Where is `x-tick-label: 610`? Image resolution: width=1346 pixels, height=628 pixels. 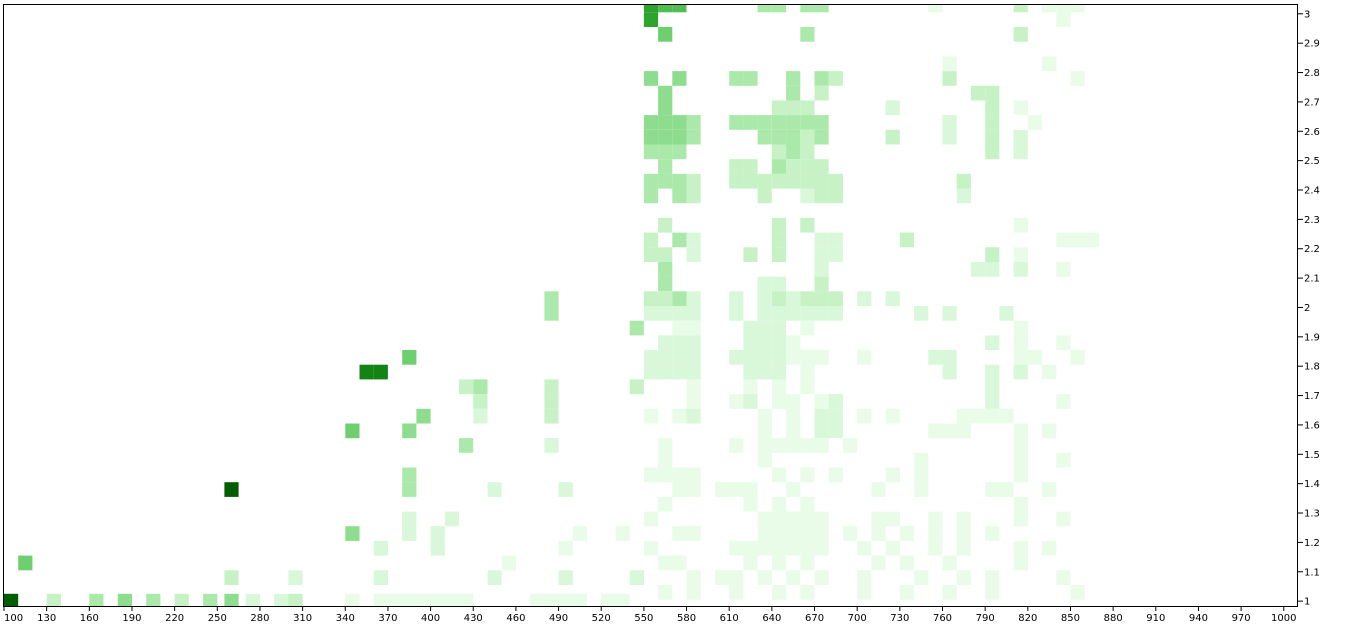 x-tick-label: 610 is located at coordinates (729, 618).